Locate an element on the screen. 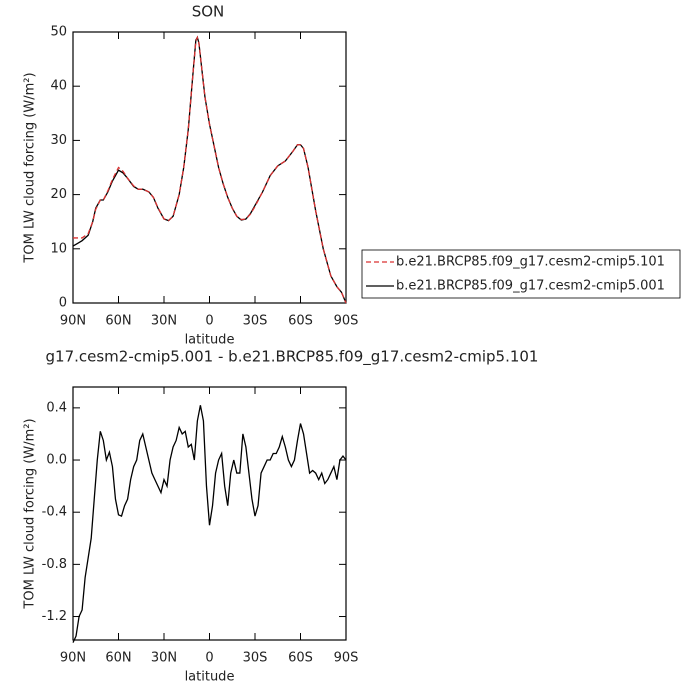  y-tick-label: -0.8 is located at coordinates (54, 564).